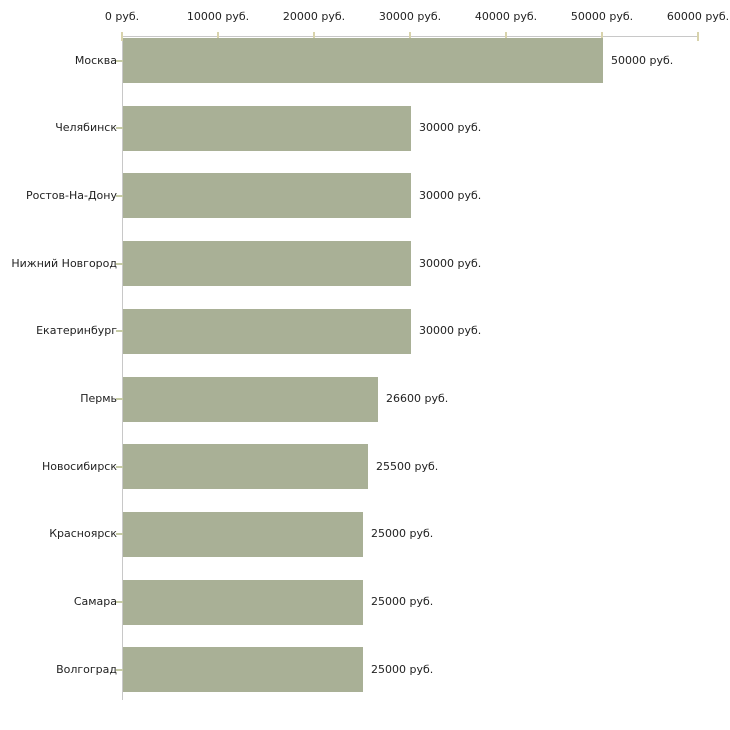  I want to click on x-axis-tick-label: 50000 руб., so click(602, 16).